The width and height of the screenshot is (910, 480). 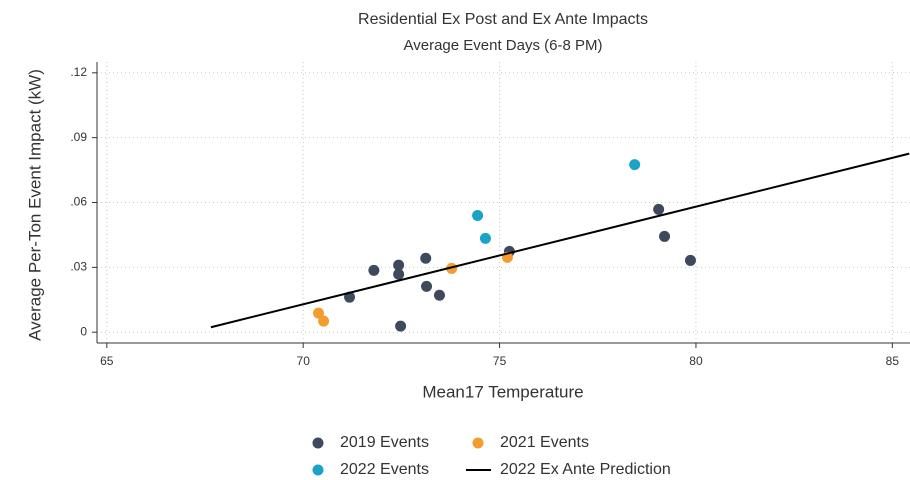 I want to click on y-tick-label: .12, so click(x=78, y=72).